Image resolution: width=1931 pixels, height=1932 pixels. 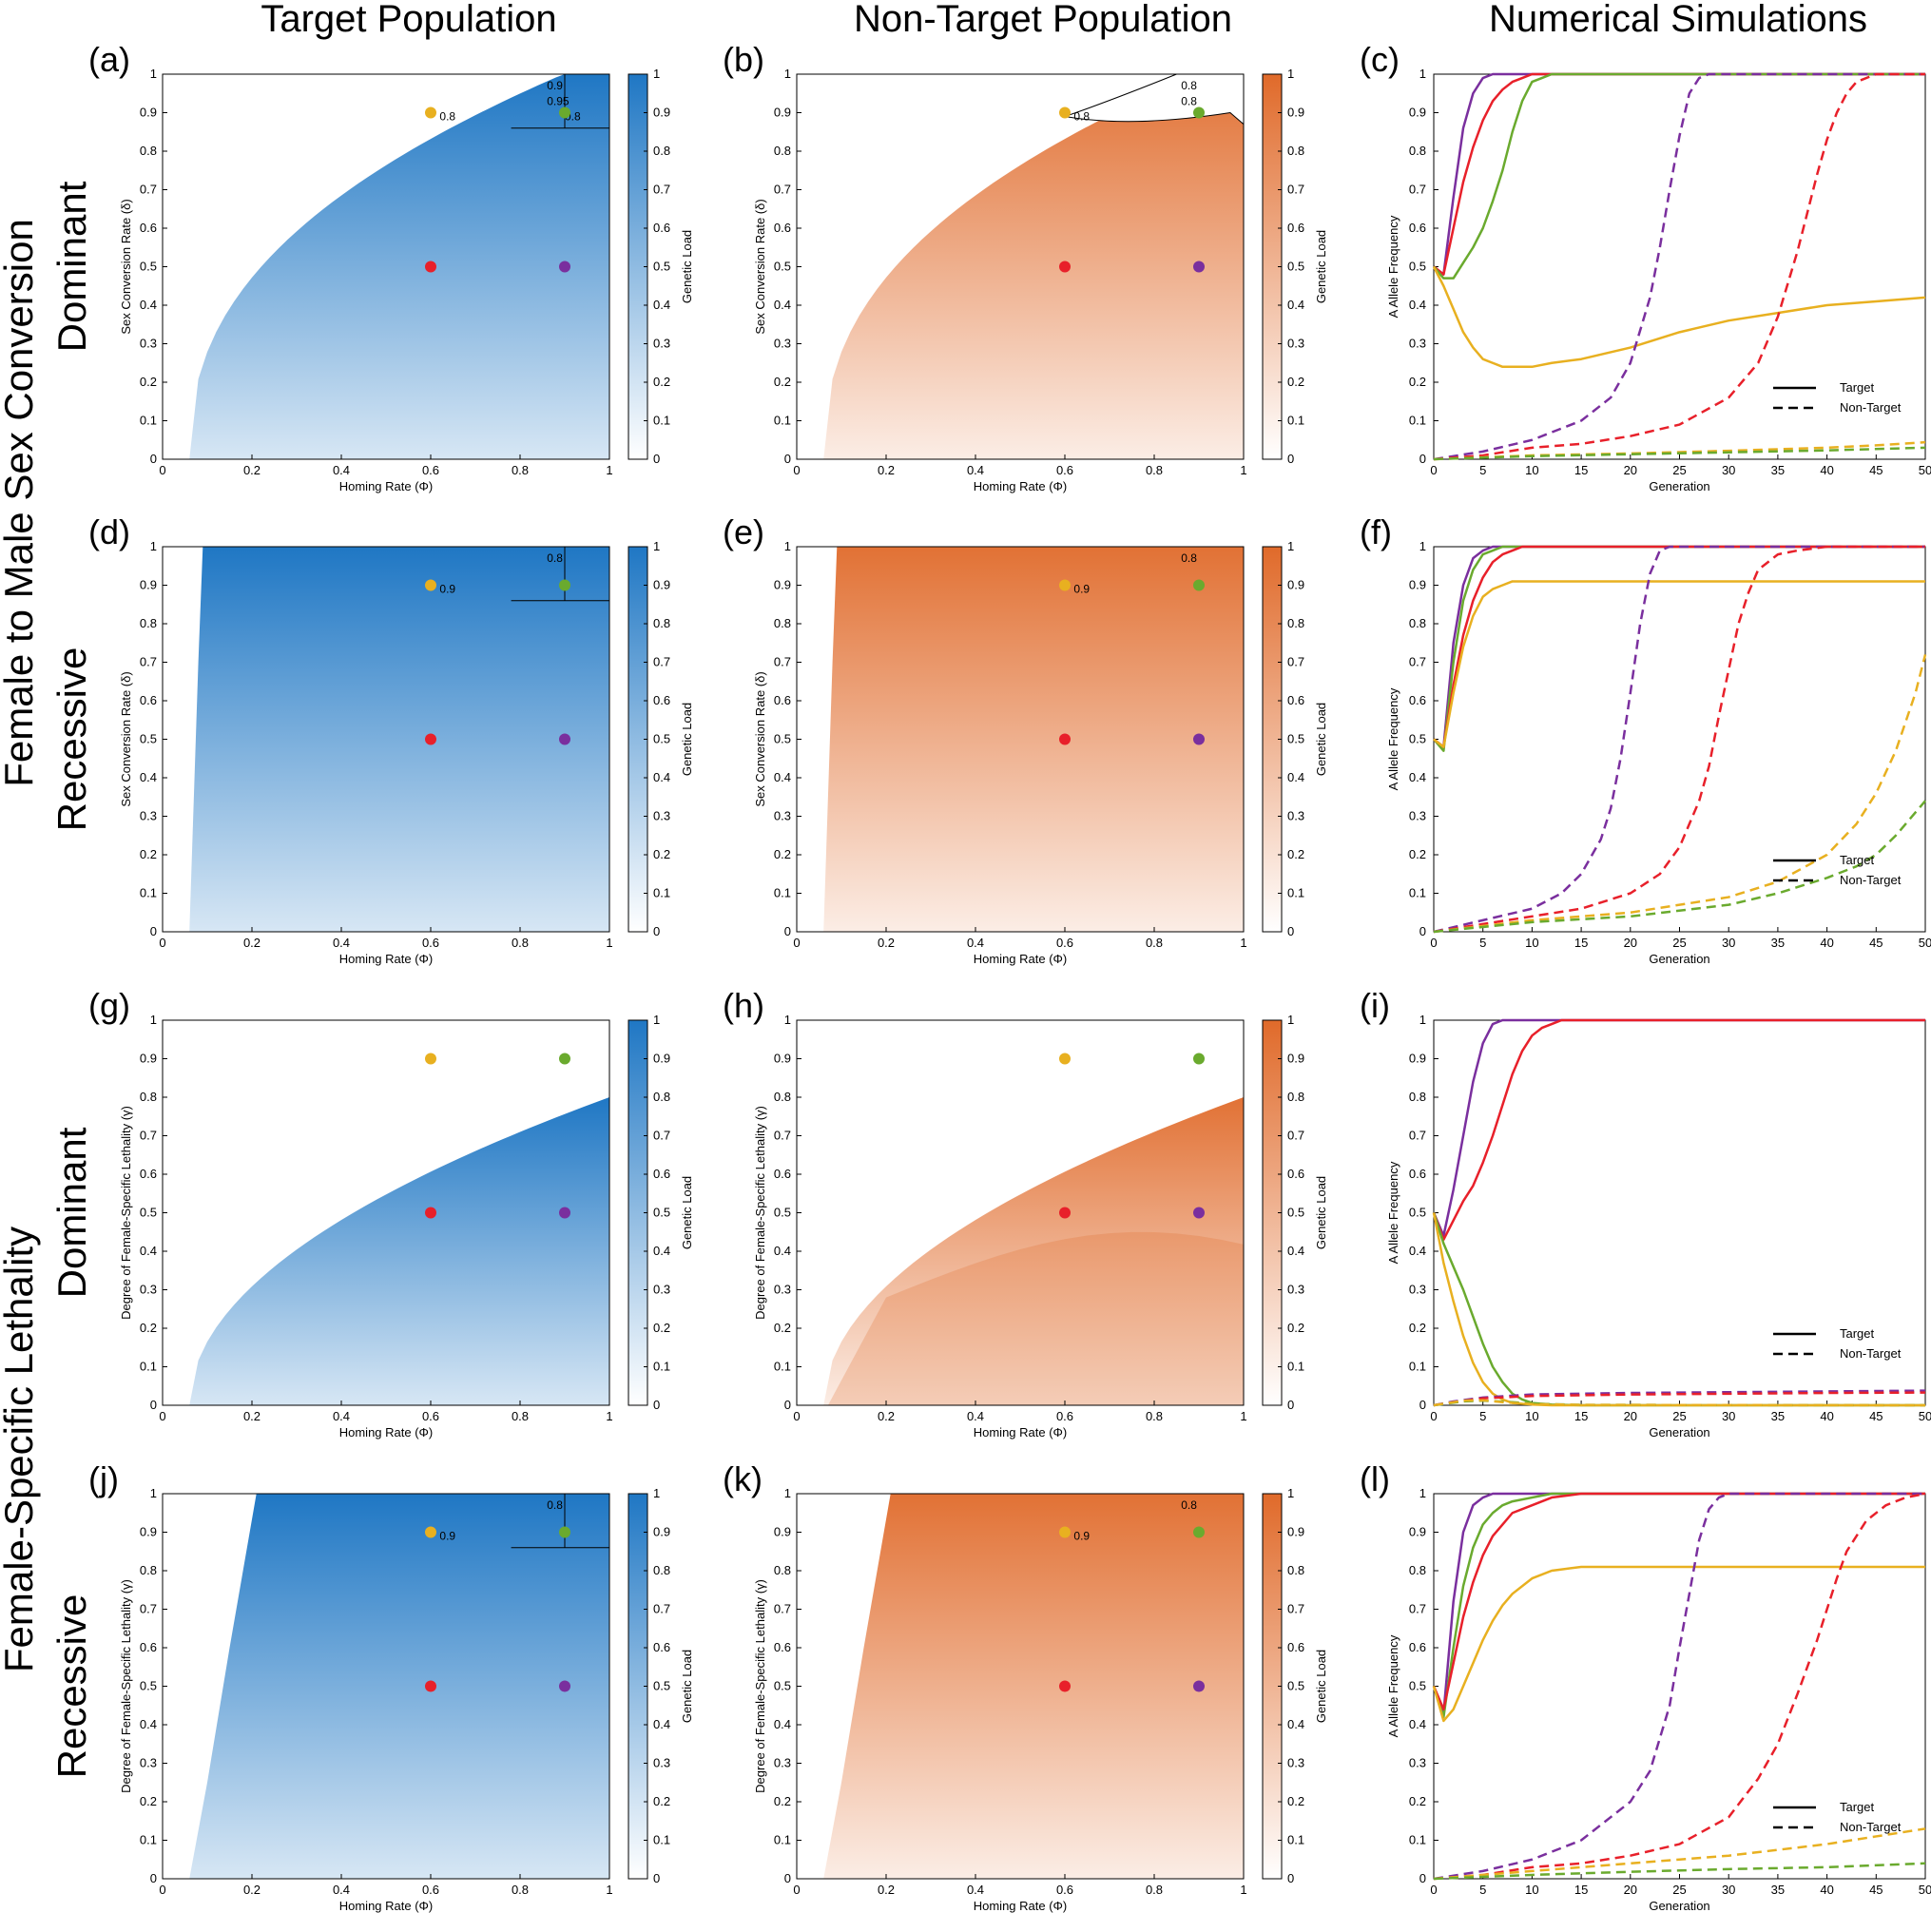 What do you see at coordinates (109, 1005) in the screenshot?
I see `panel-label: (g)` at bounding box center [109, 1005].